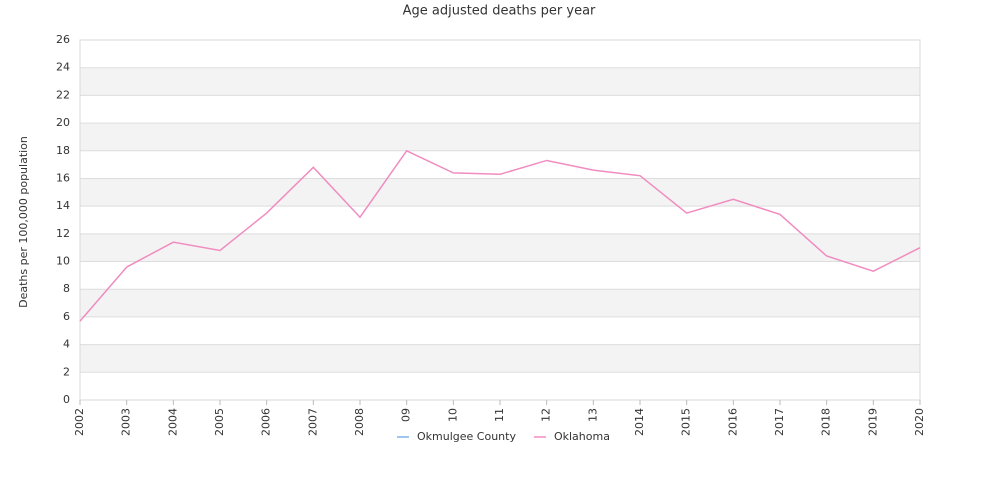 This screenshot has height=500, width=1000. Describe the element at coordinates (919, 422) in the screenshot. I see `x-tick-label: 2020` at that location.